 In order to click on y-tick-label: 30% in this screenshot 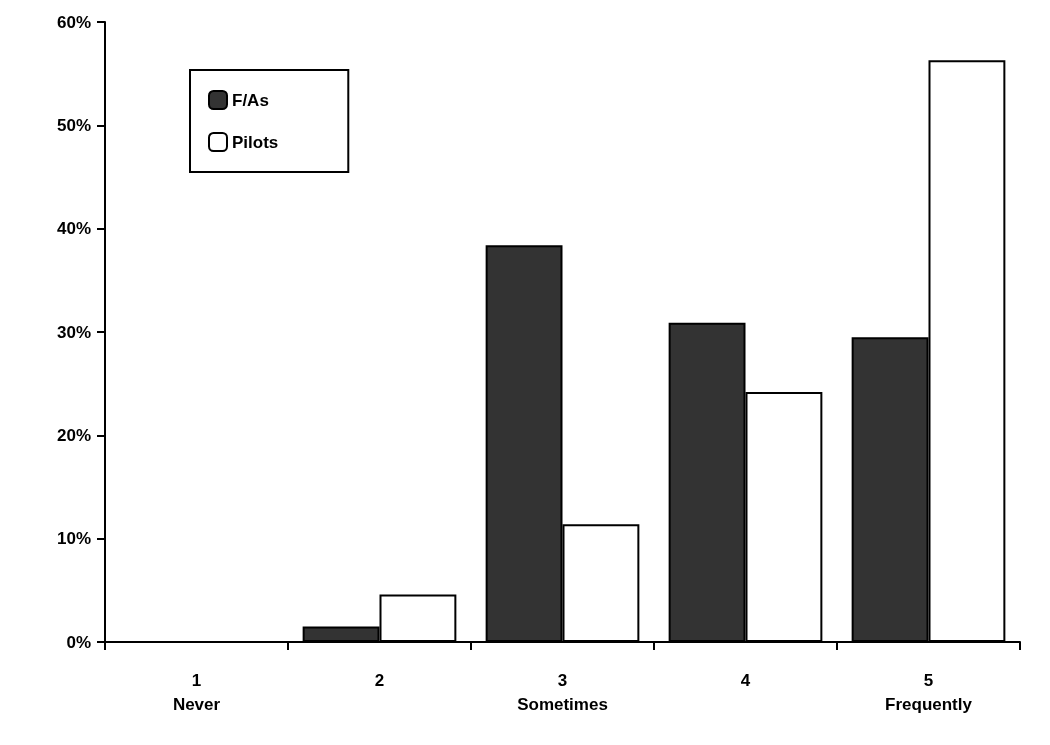, I will do `click(73, 332)`.